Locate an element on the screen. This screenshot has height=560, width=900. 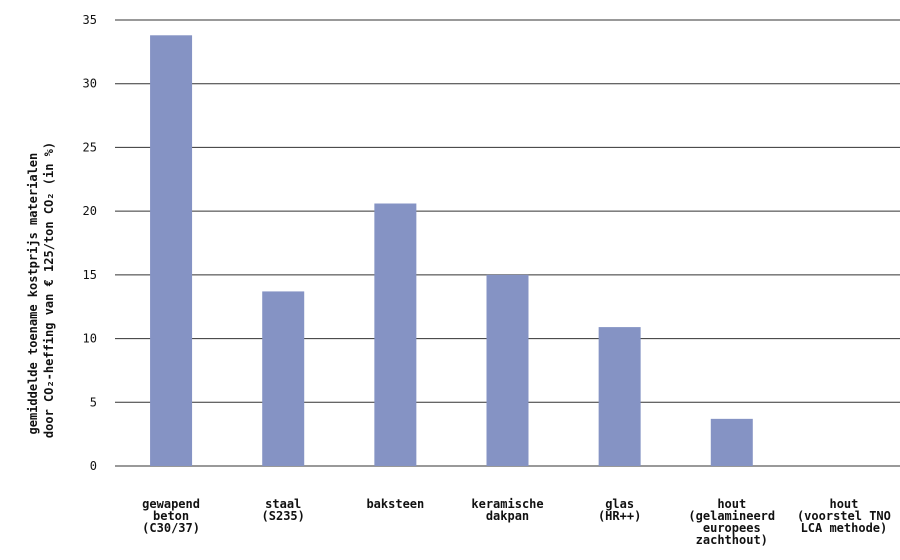
y-tick-label: 0 is located at coordinates (93, 466).